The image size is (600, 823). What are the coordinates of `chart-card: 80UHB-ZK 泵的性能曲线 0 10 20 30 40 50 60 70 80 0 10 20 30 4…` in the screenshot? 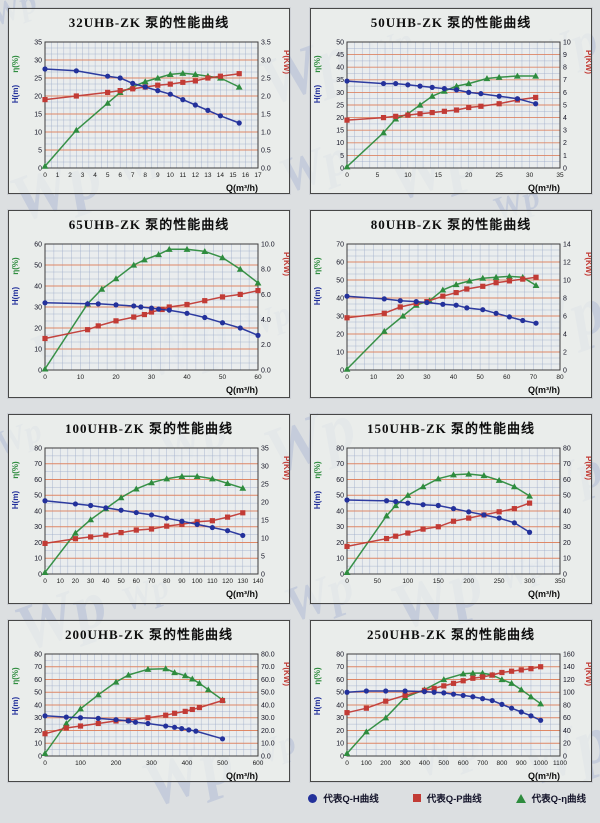 It's located at (451, 304).